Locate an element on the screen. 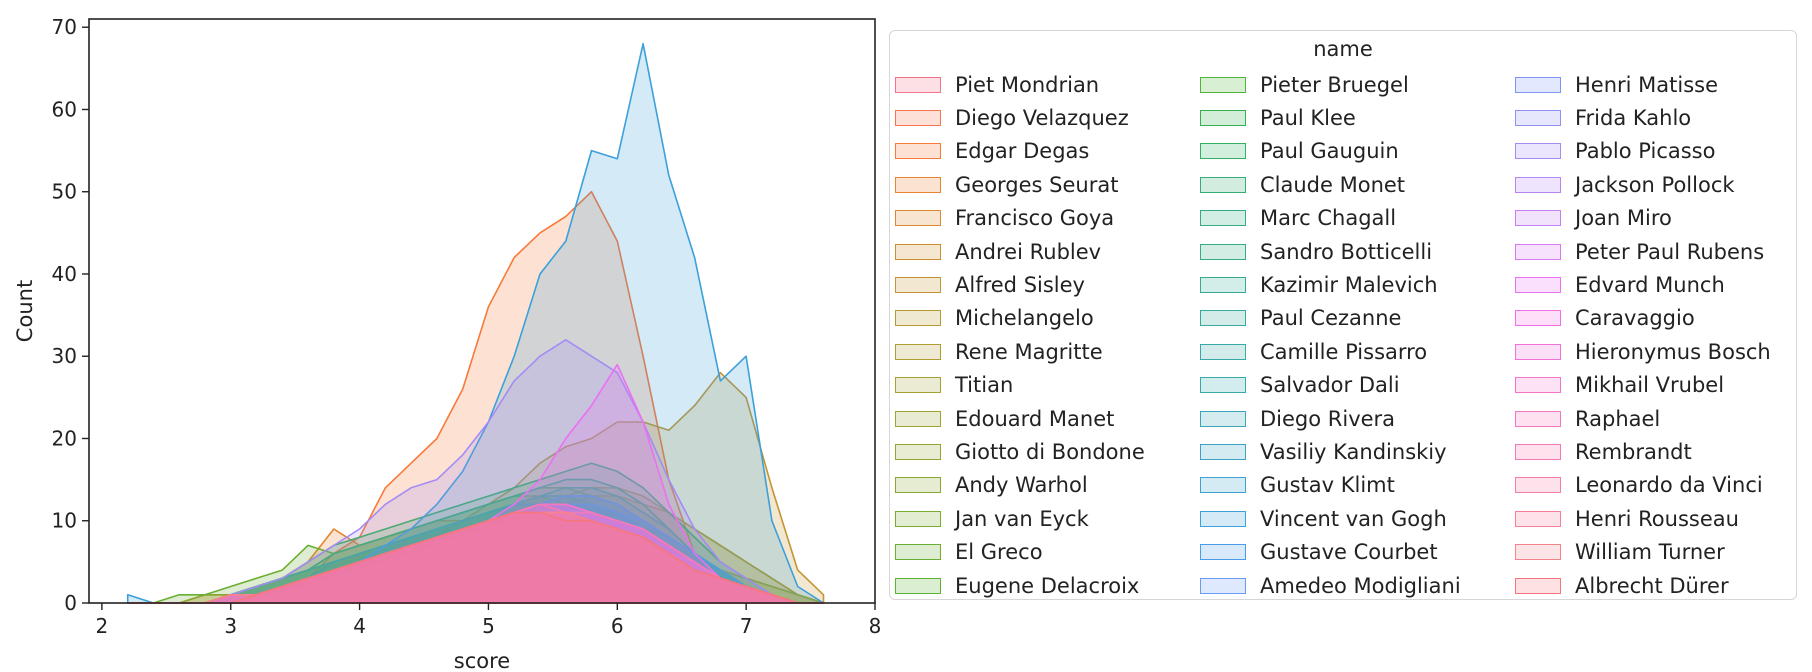 This screenshot has height=672, width=1812. x-axis: 2 3 4 5 6 7 8 is located at coordinates (488, 620).